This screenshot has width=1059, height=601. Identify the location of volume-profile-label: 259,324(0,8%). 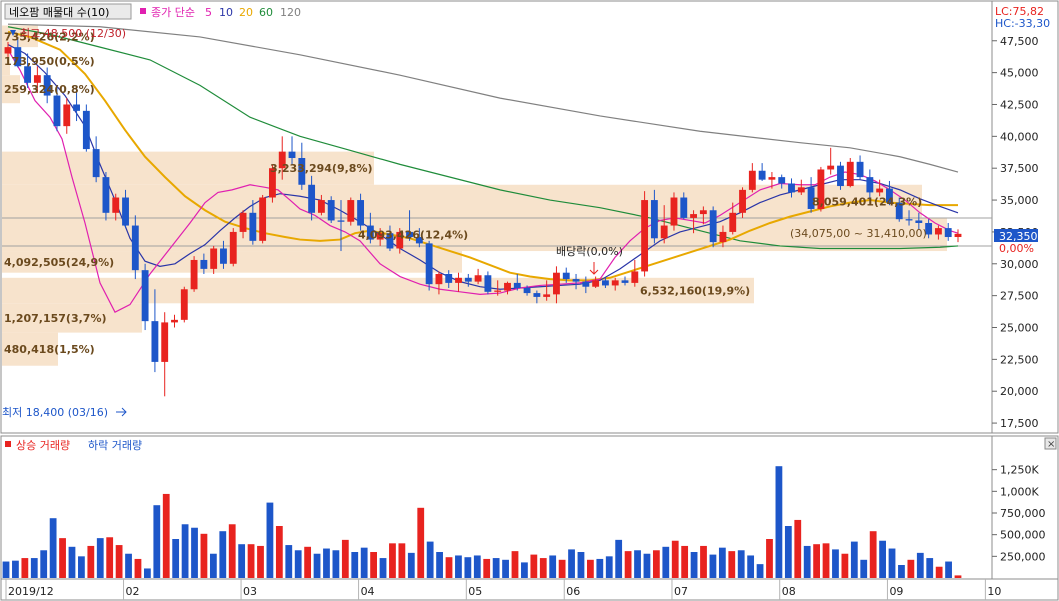
(49, 89).